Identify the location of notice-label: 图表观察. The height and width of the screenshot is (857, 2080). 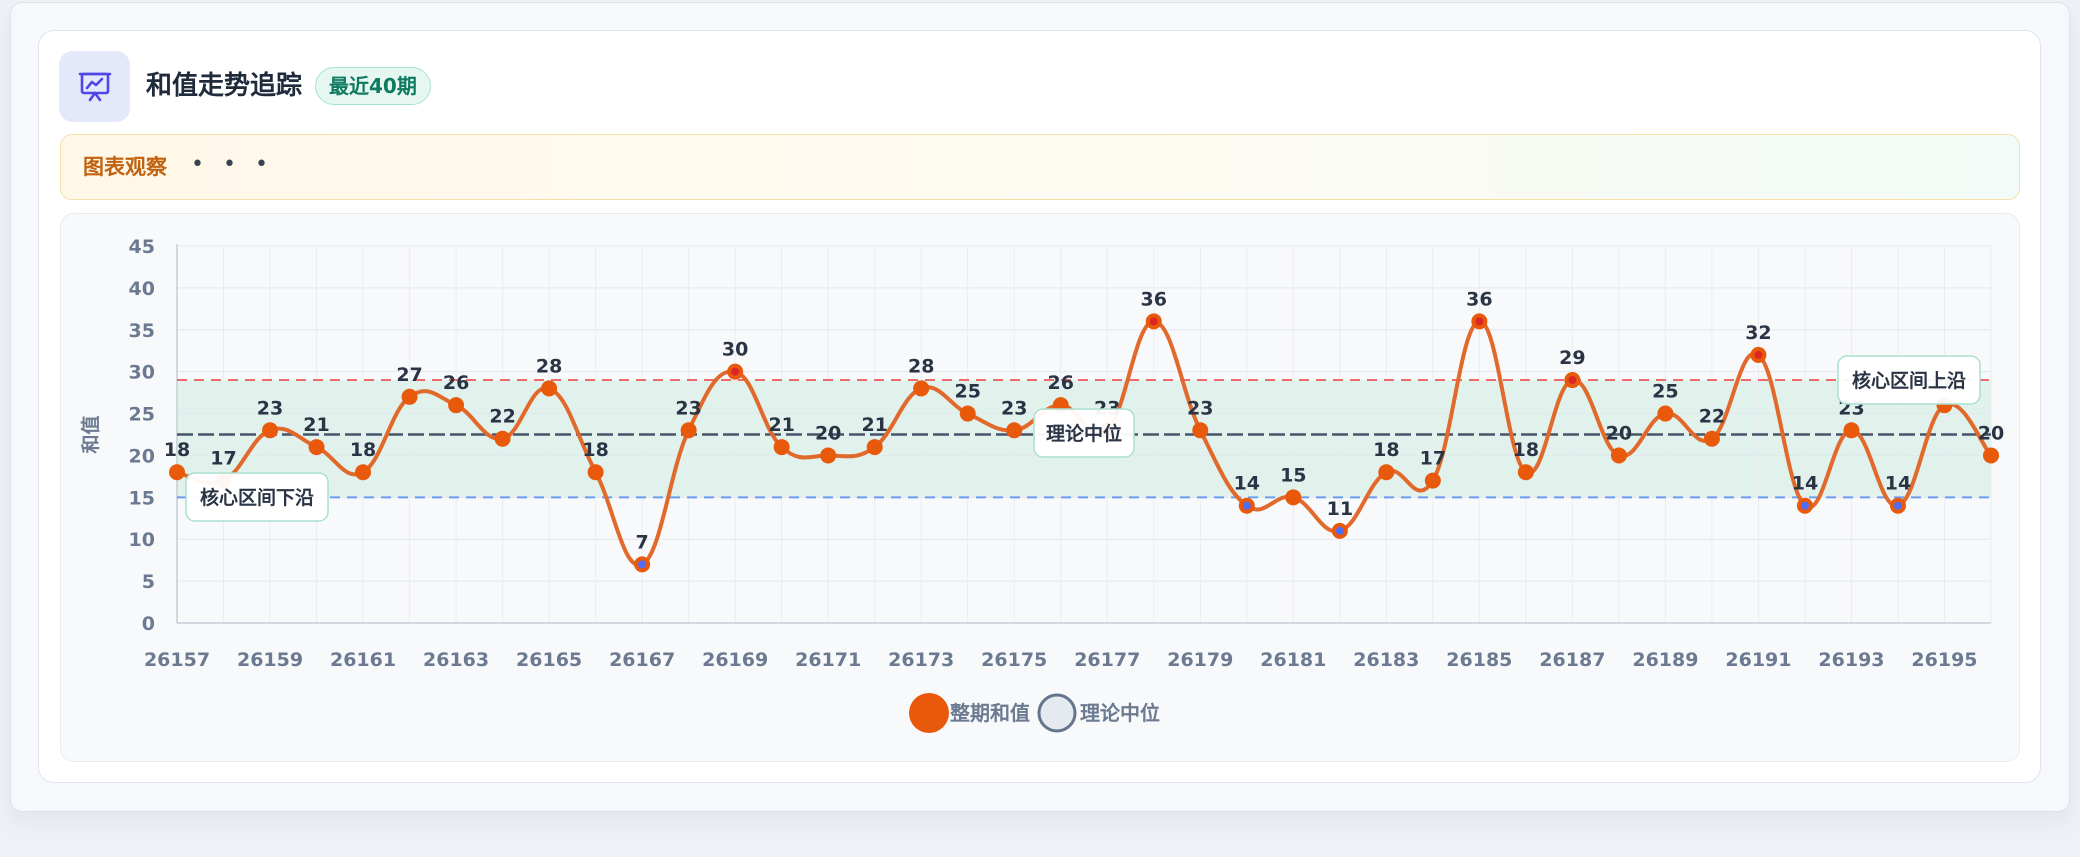
(125, 167).